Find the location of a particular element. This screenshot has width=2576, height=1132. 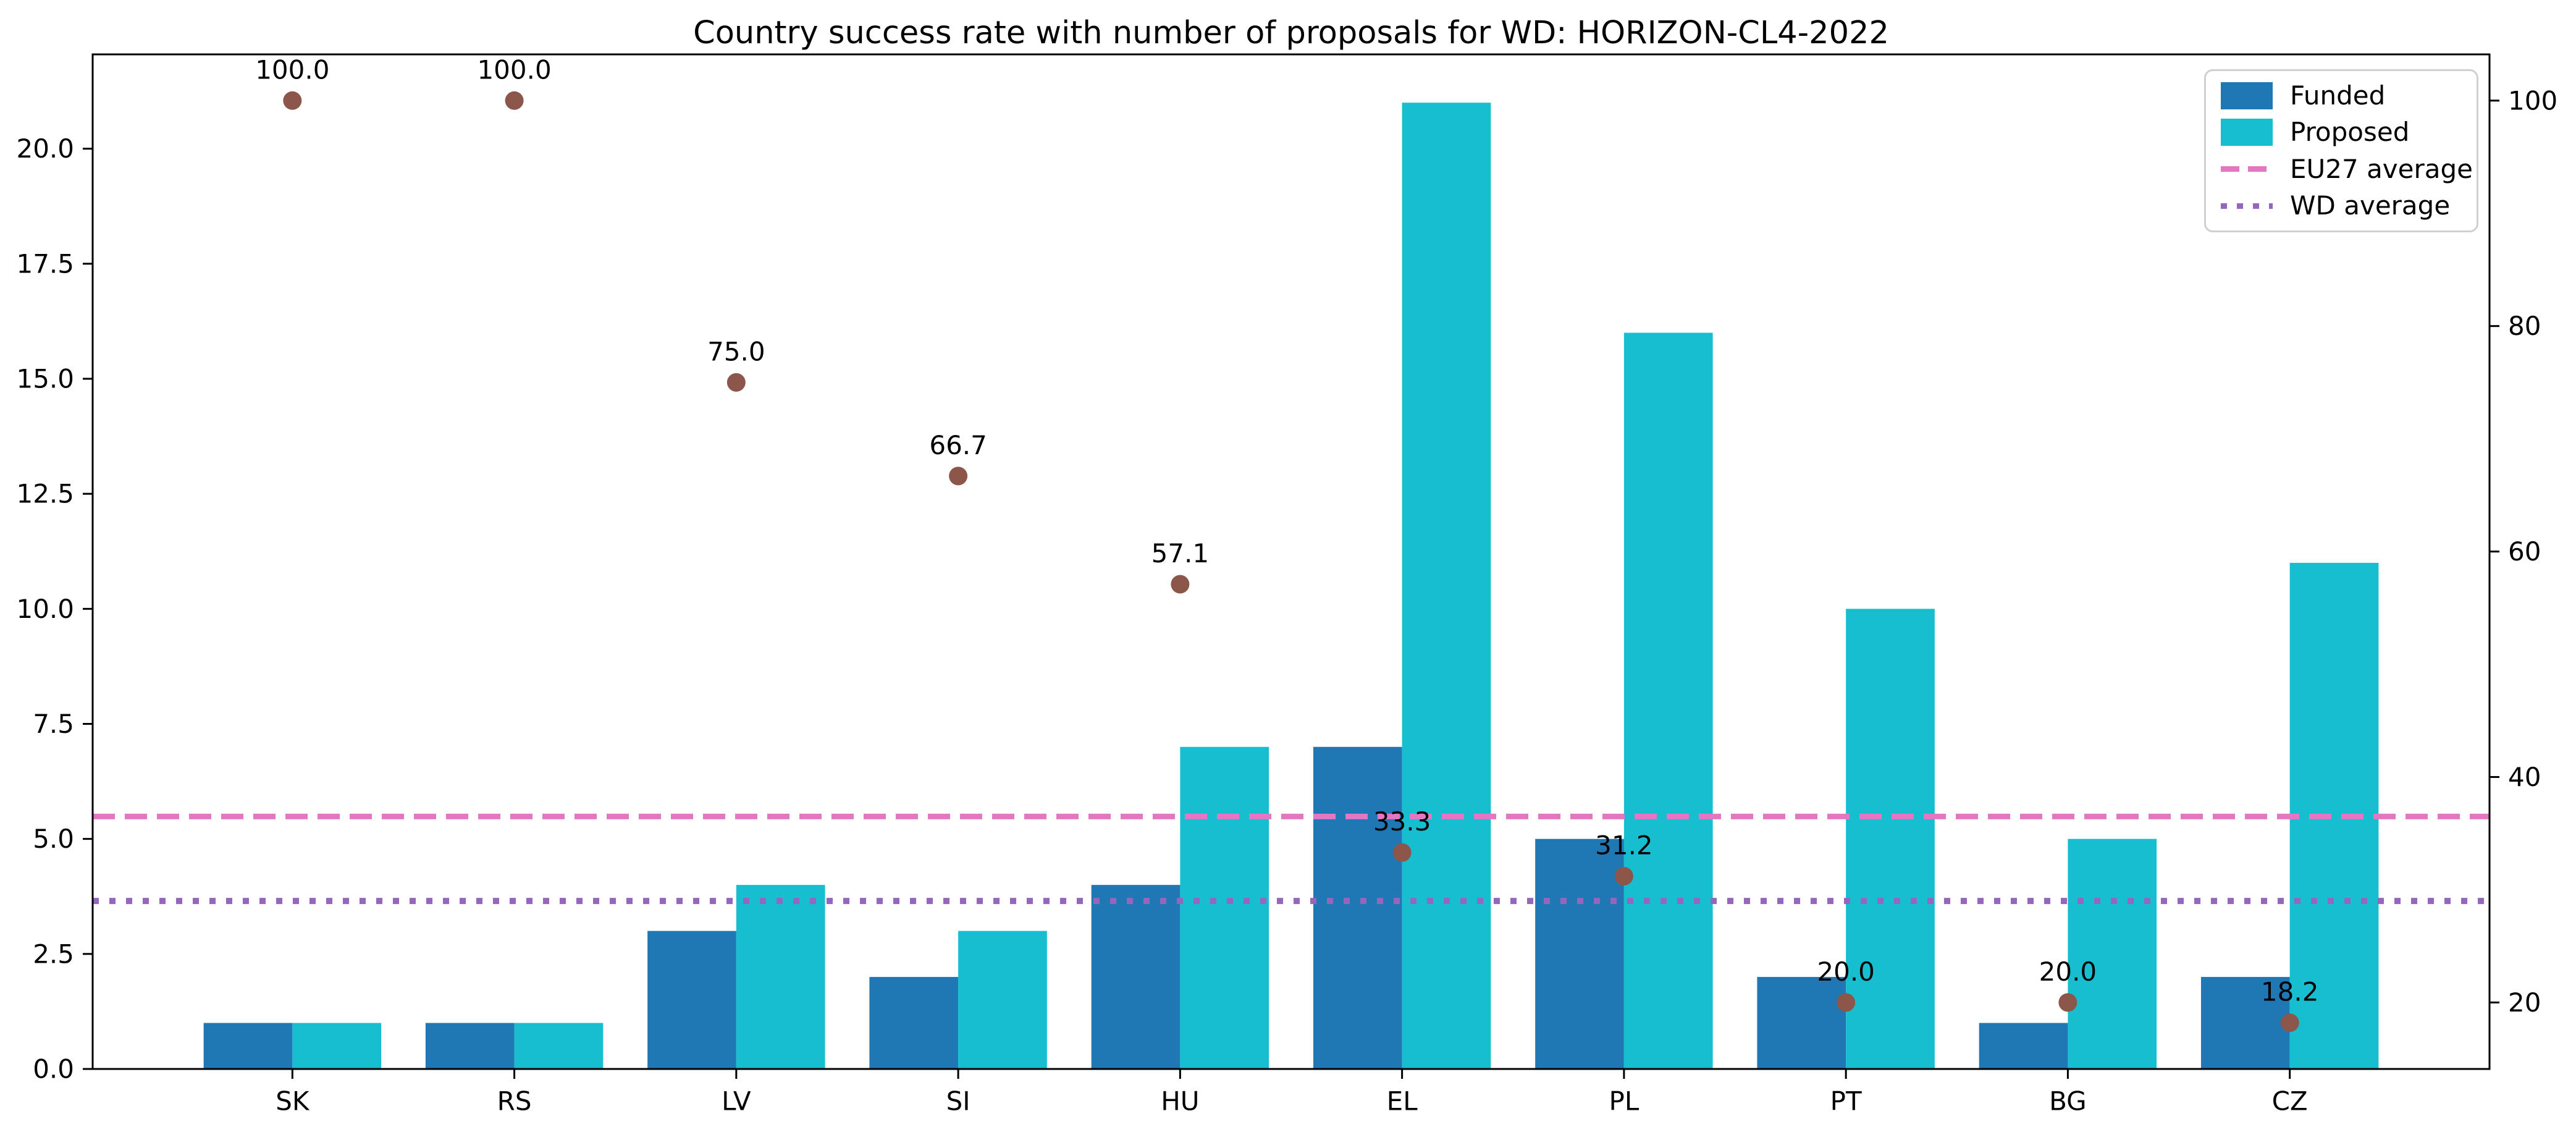

x-tick-label-EL: EL is located at coordinates (1402, 1101).